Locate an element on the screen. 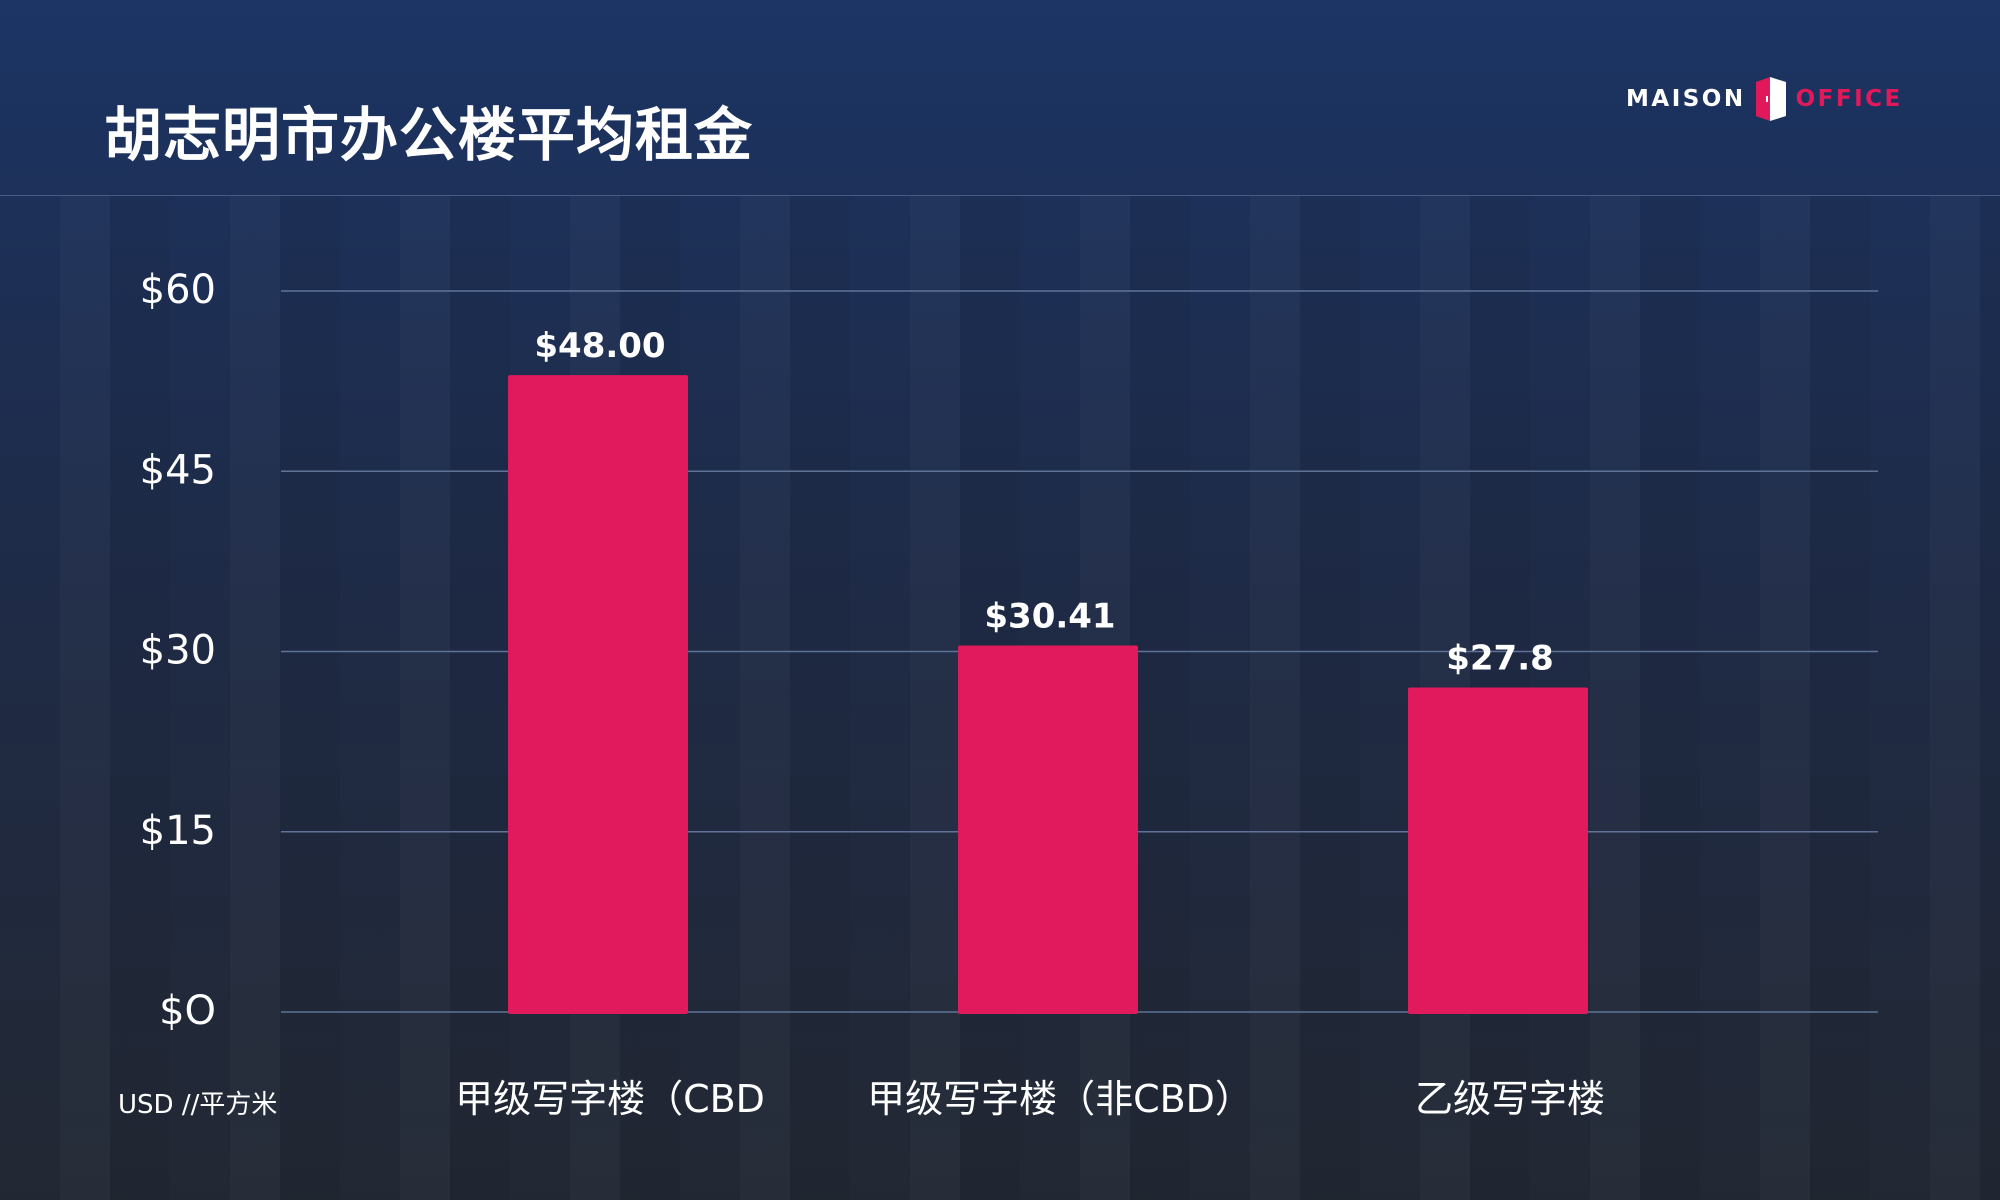 The image size is (2000, 1200). logo-door-icon is located at coordinates (1770, 99).